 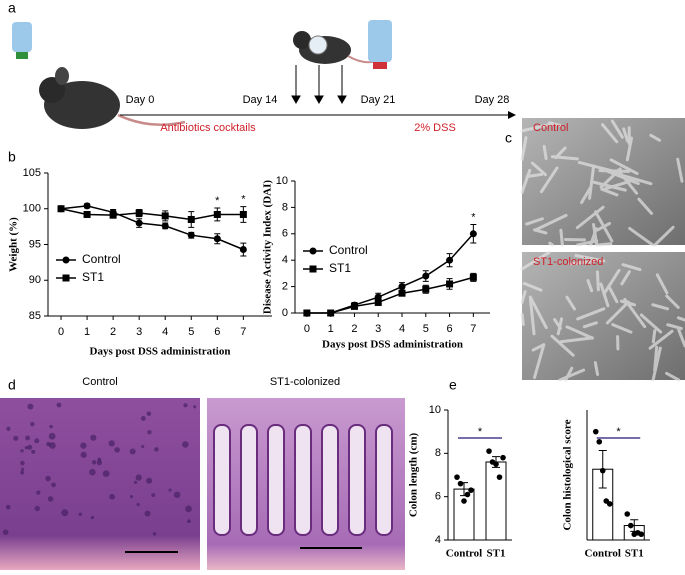 I want to click on y-tick-label: 4, so click(x=285, y=260).